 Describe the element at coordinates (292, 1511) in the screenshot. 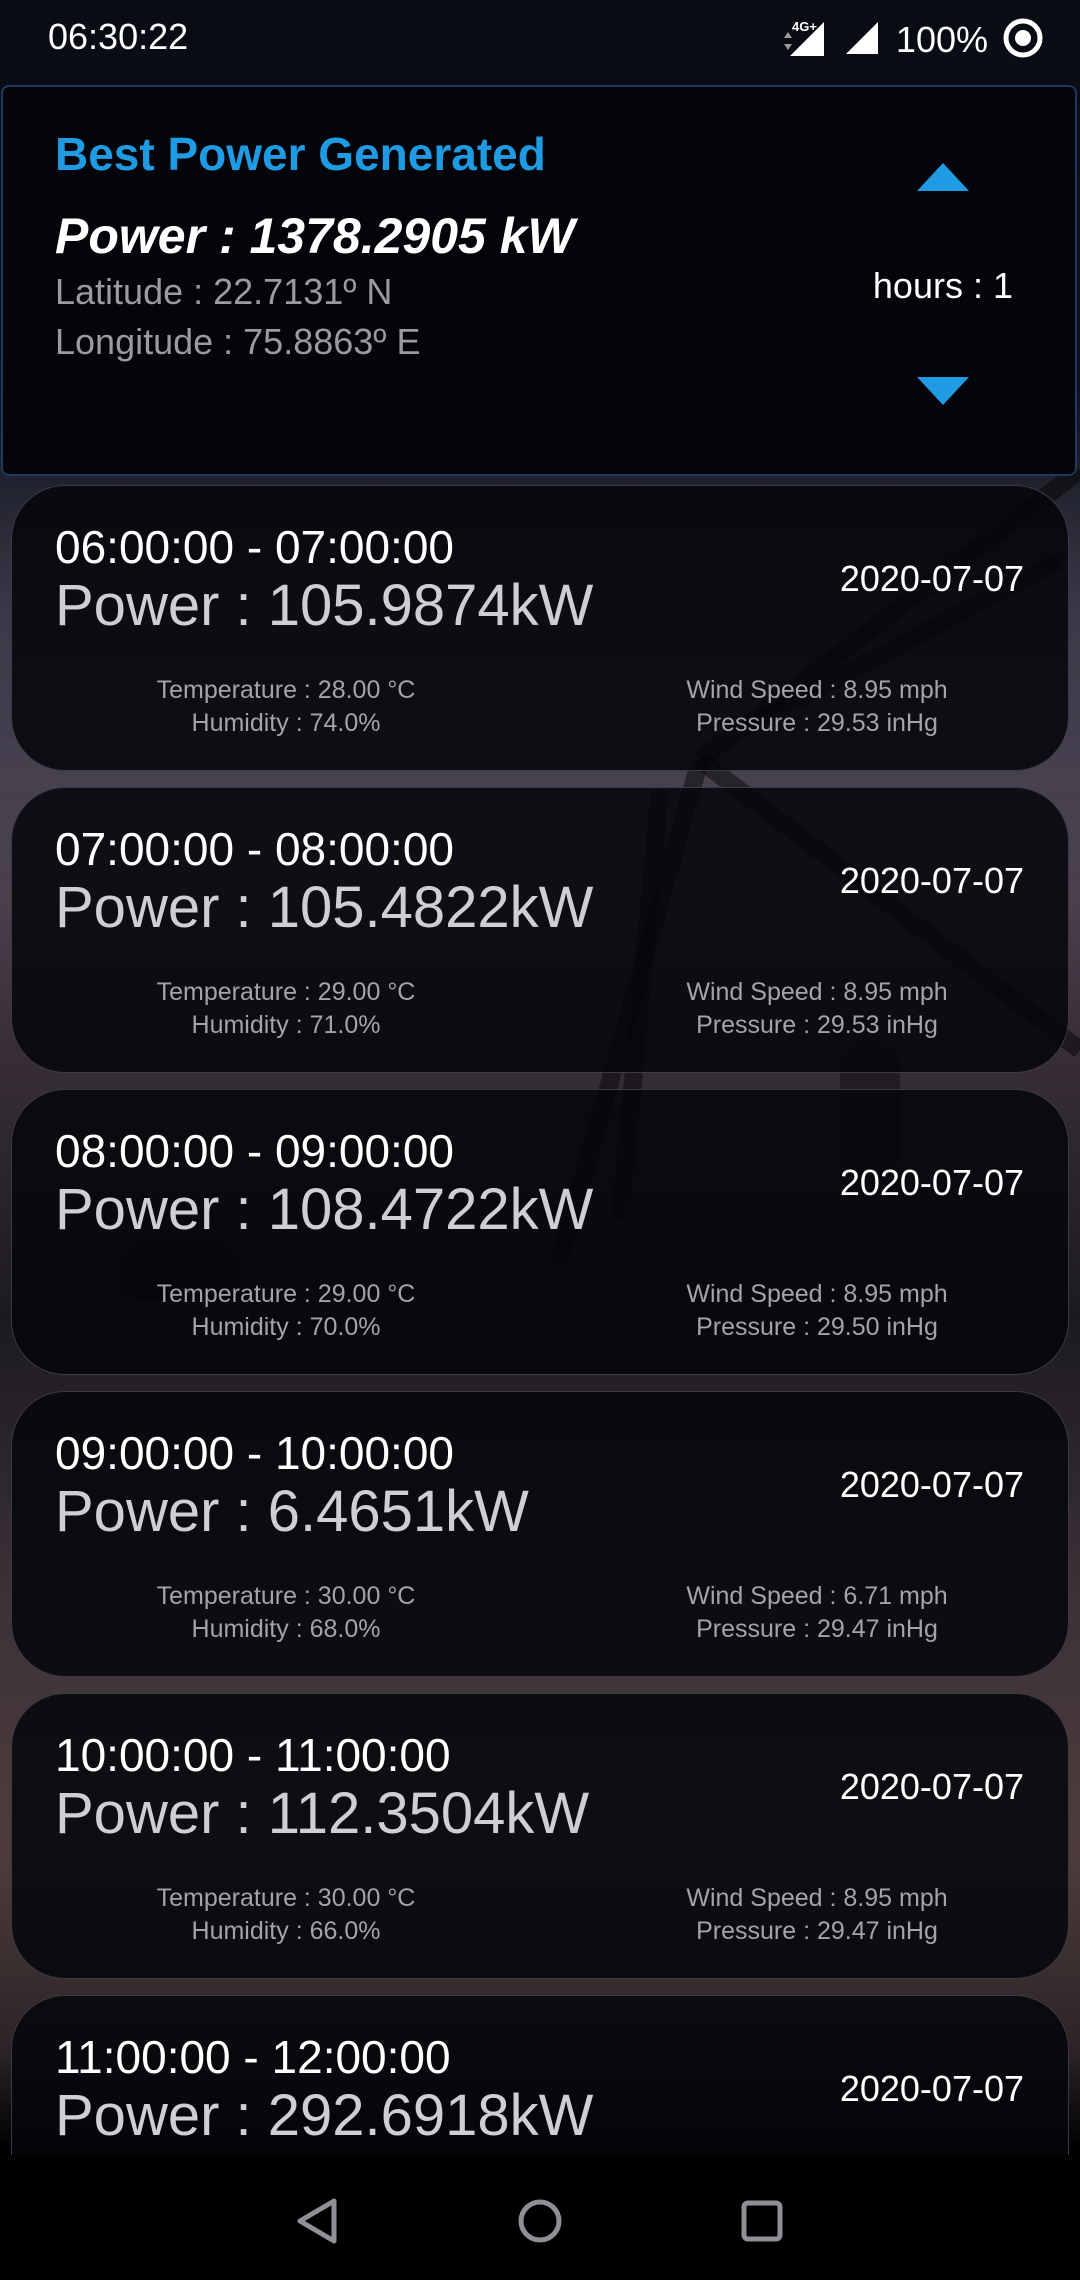

I see `power-value: Power : 6.4651kW` at that location.